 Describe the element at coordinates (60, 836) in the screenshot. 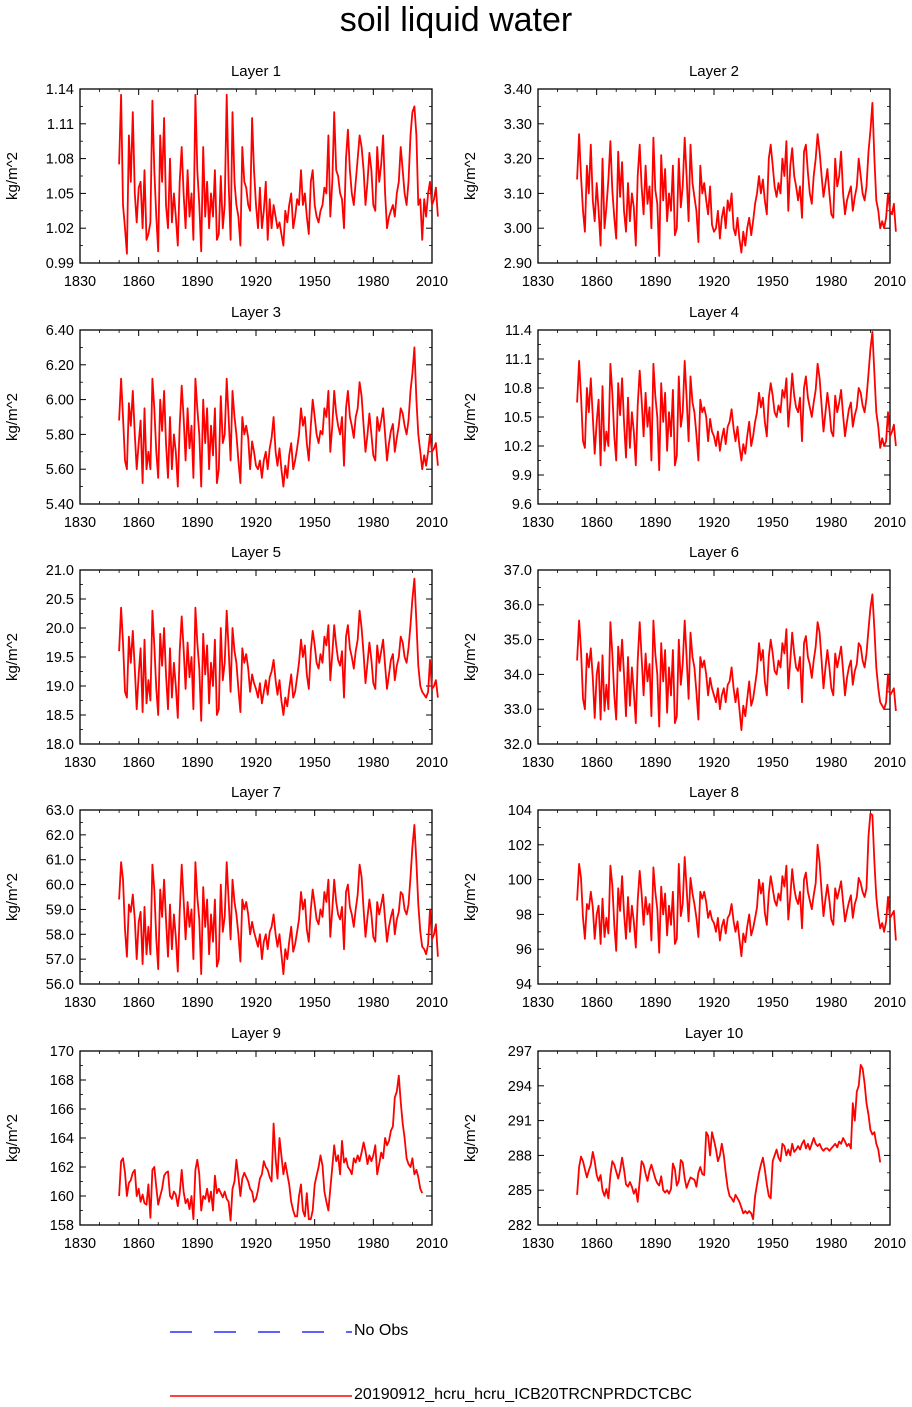

I see `y-tick-label: 62.0` at that location.